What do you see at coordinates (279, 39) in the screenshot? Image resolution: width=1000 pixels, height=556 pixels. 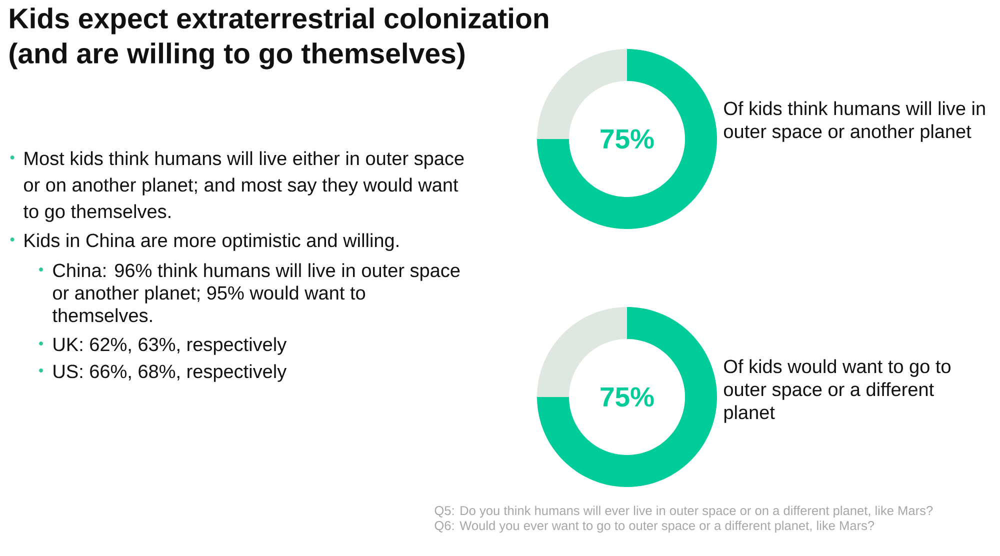 I see `text: Kids expect extraterrestrial colonization (and are willing to go themselves)` at bounding box center [279, 39].